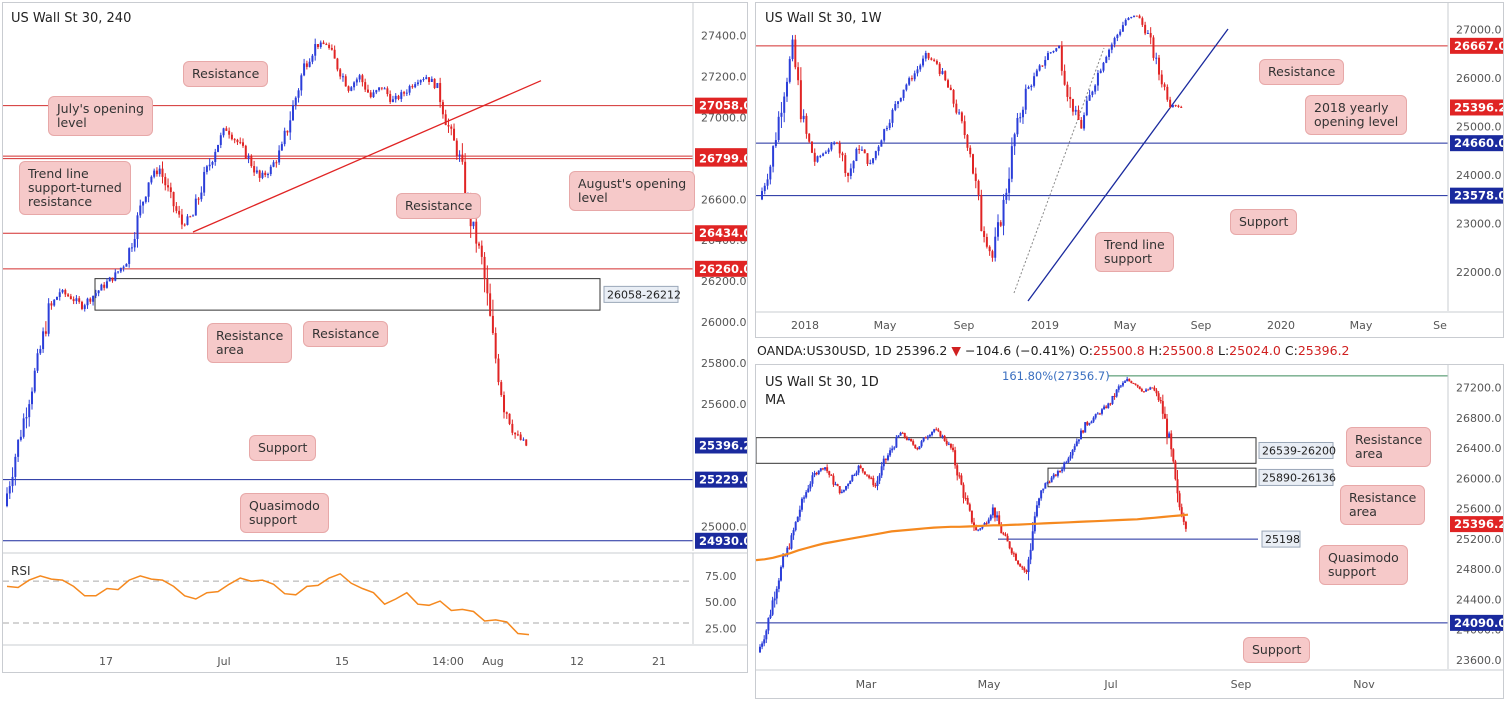 The image size is (1507, 701). Describe the element at coordinates (346, 334) in the screenshot. I see `h4-annotation-resistance-low: Resistance` at that location.